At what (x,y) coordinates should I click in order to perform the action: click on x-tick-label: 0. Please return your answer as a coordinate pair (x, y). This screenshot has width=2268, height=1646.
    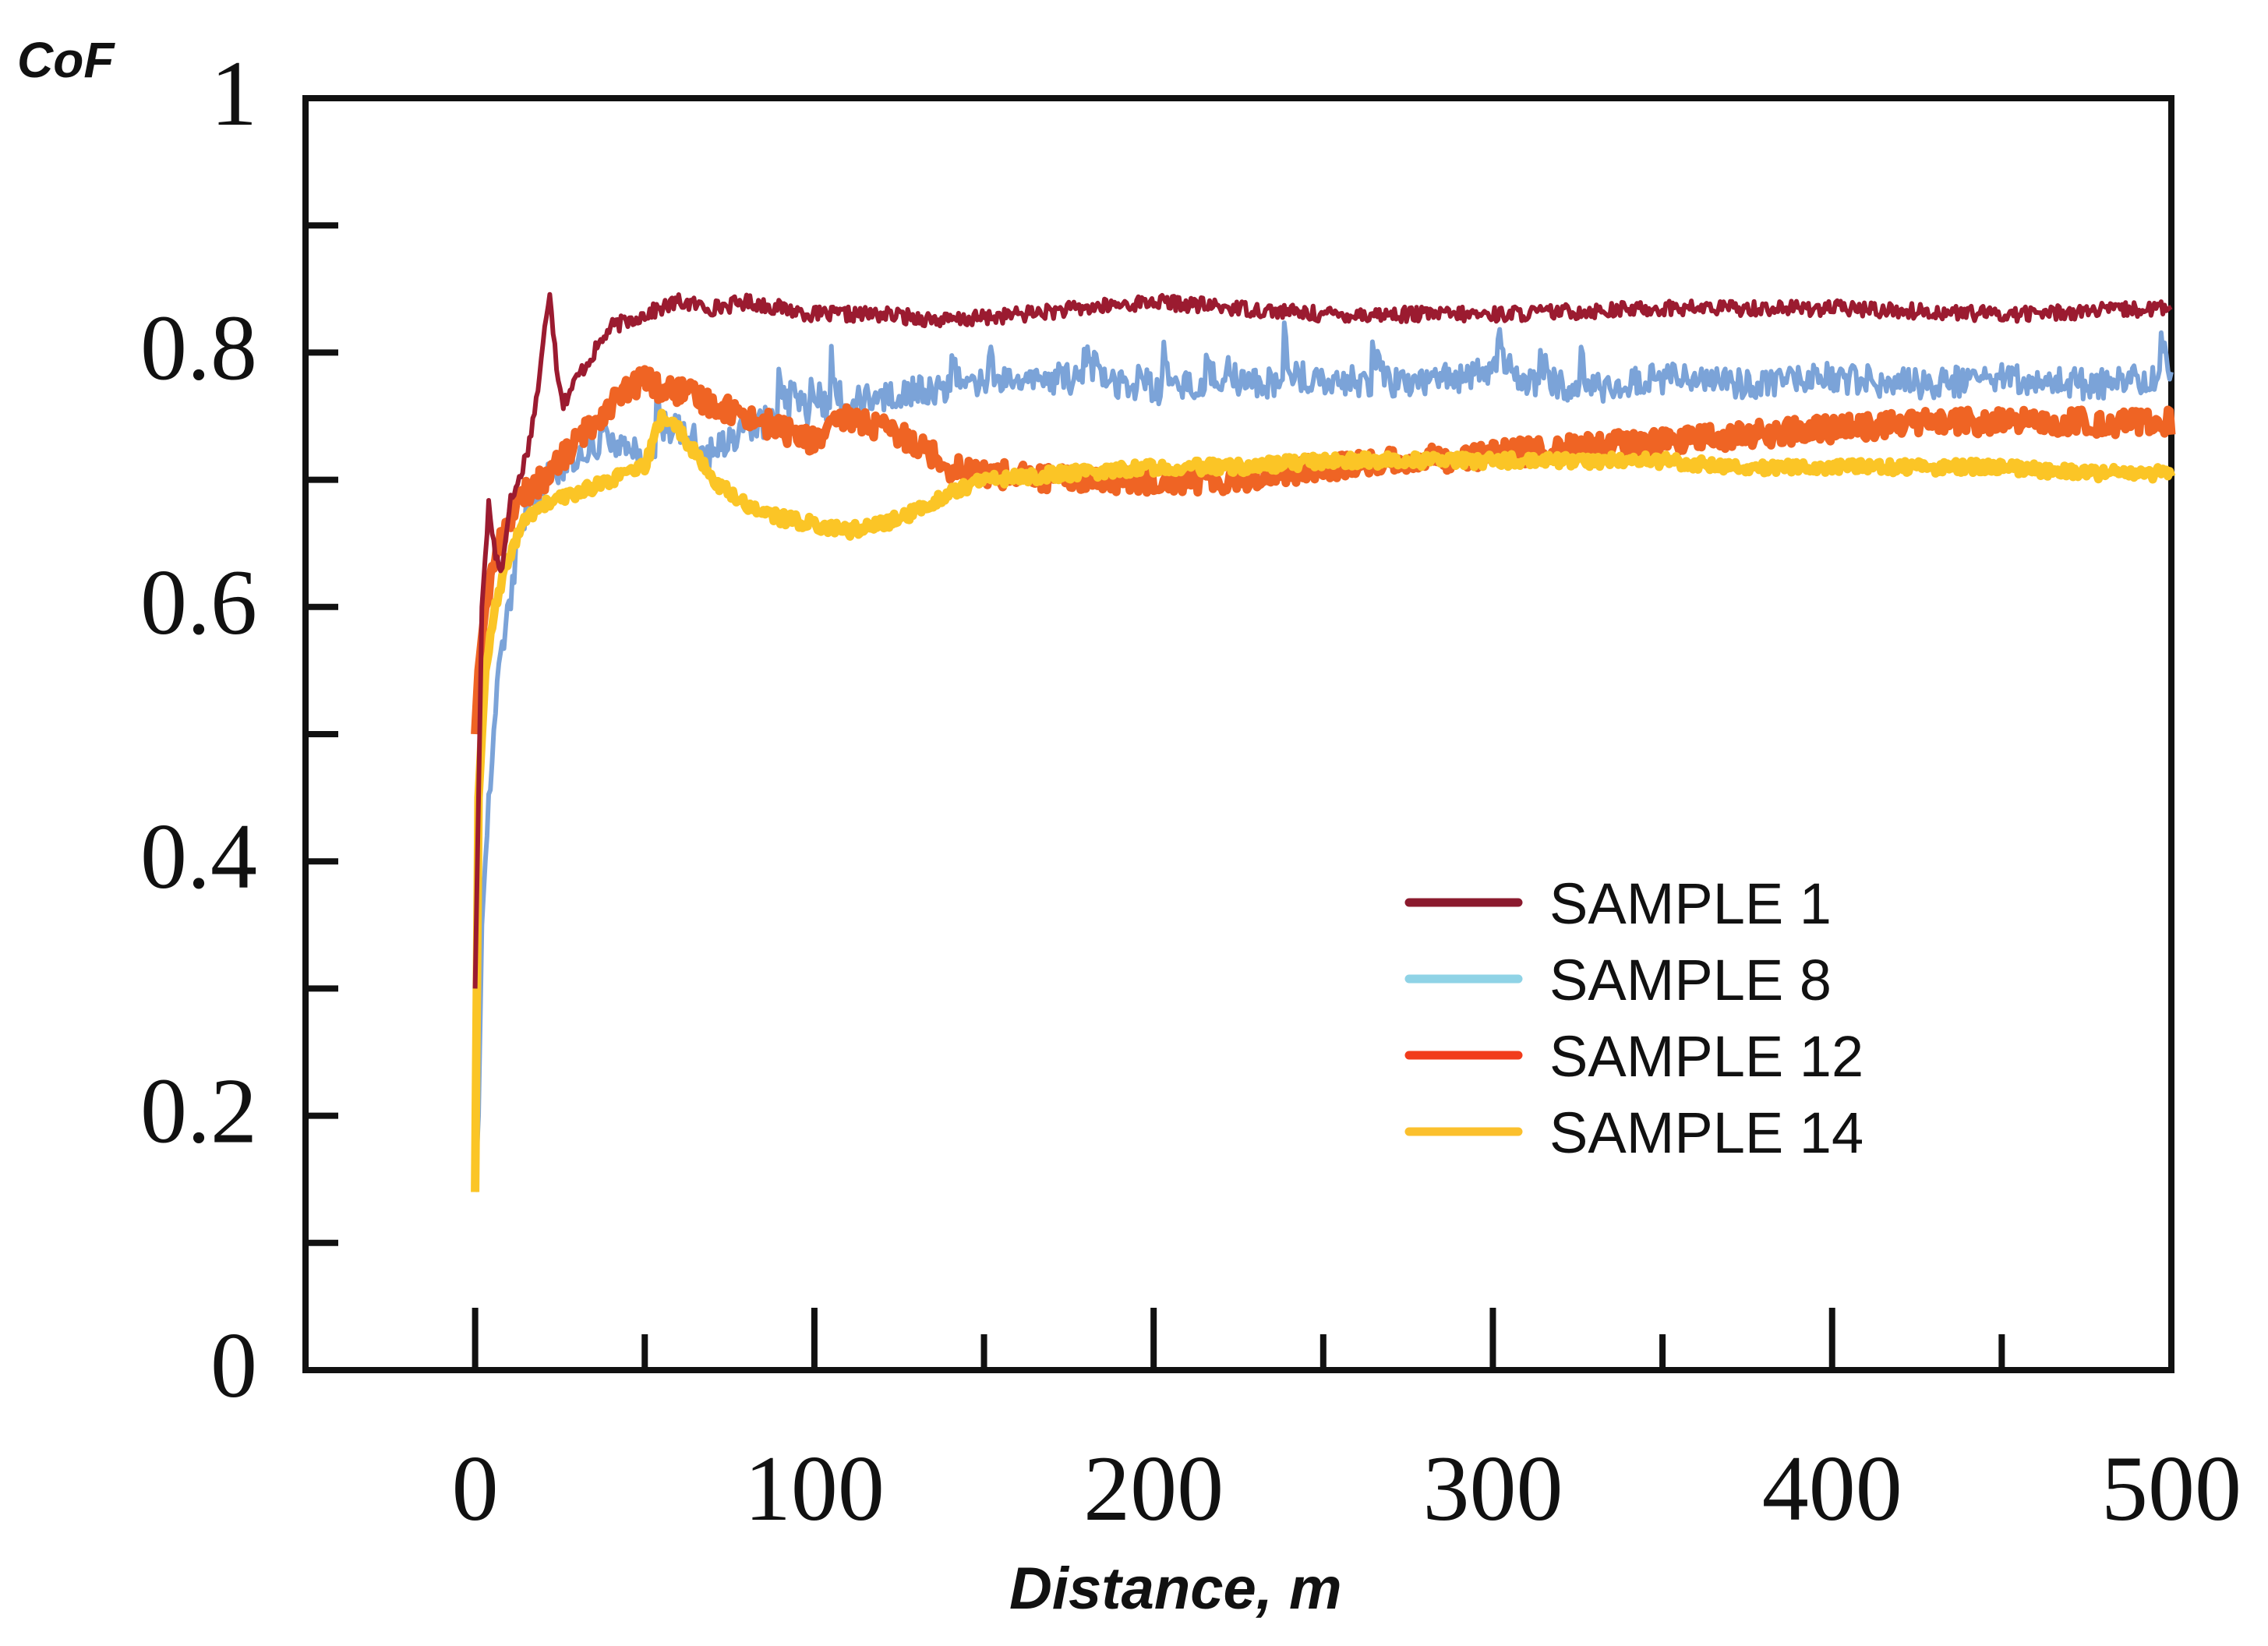
    Looking at the image, I should click on (476, 1488).